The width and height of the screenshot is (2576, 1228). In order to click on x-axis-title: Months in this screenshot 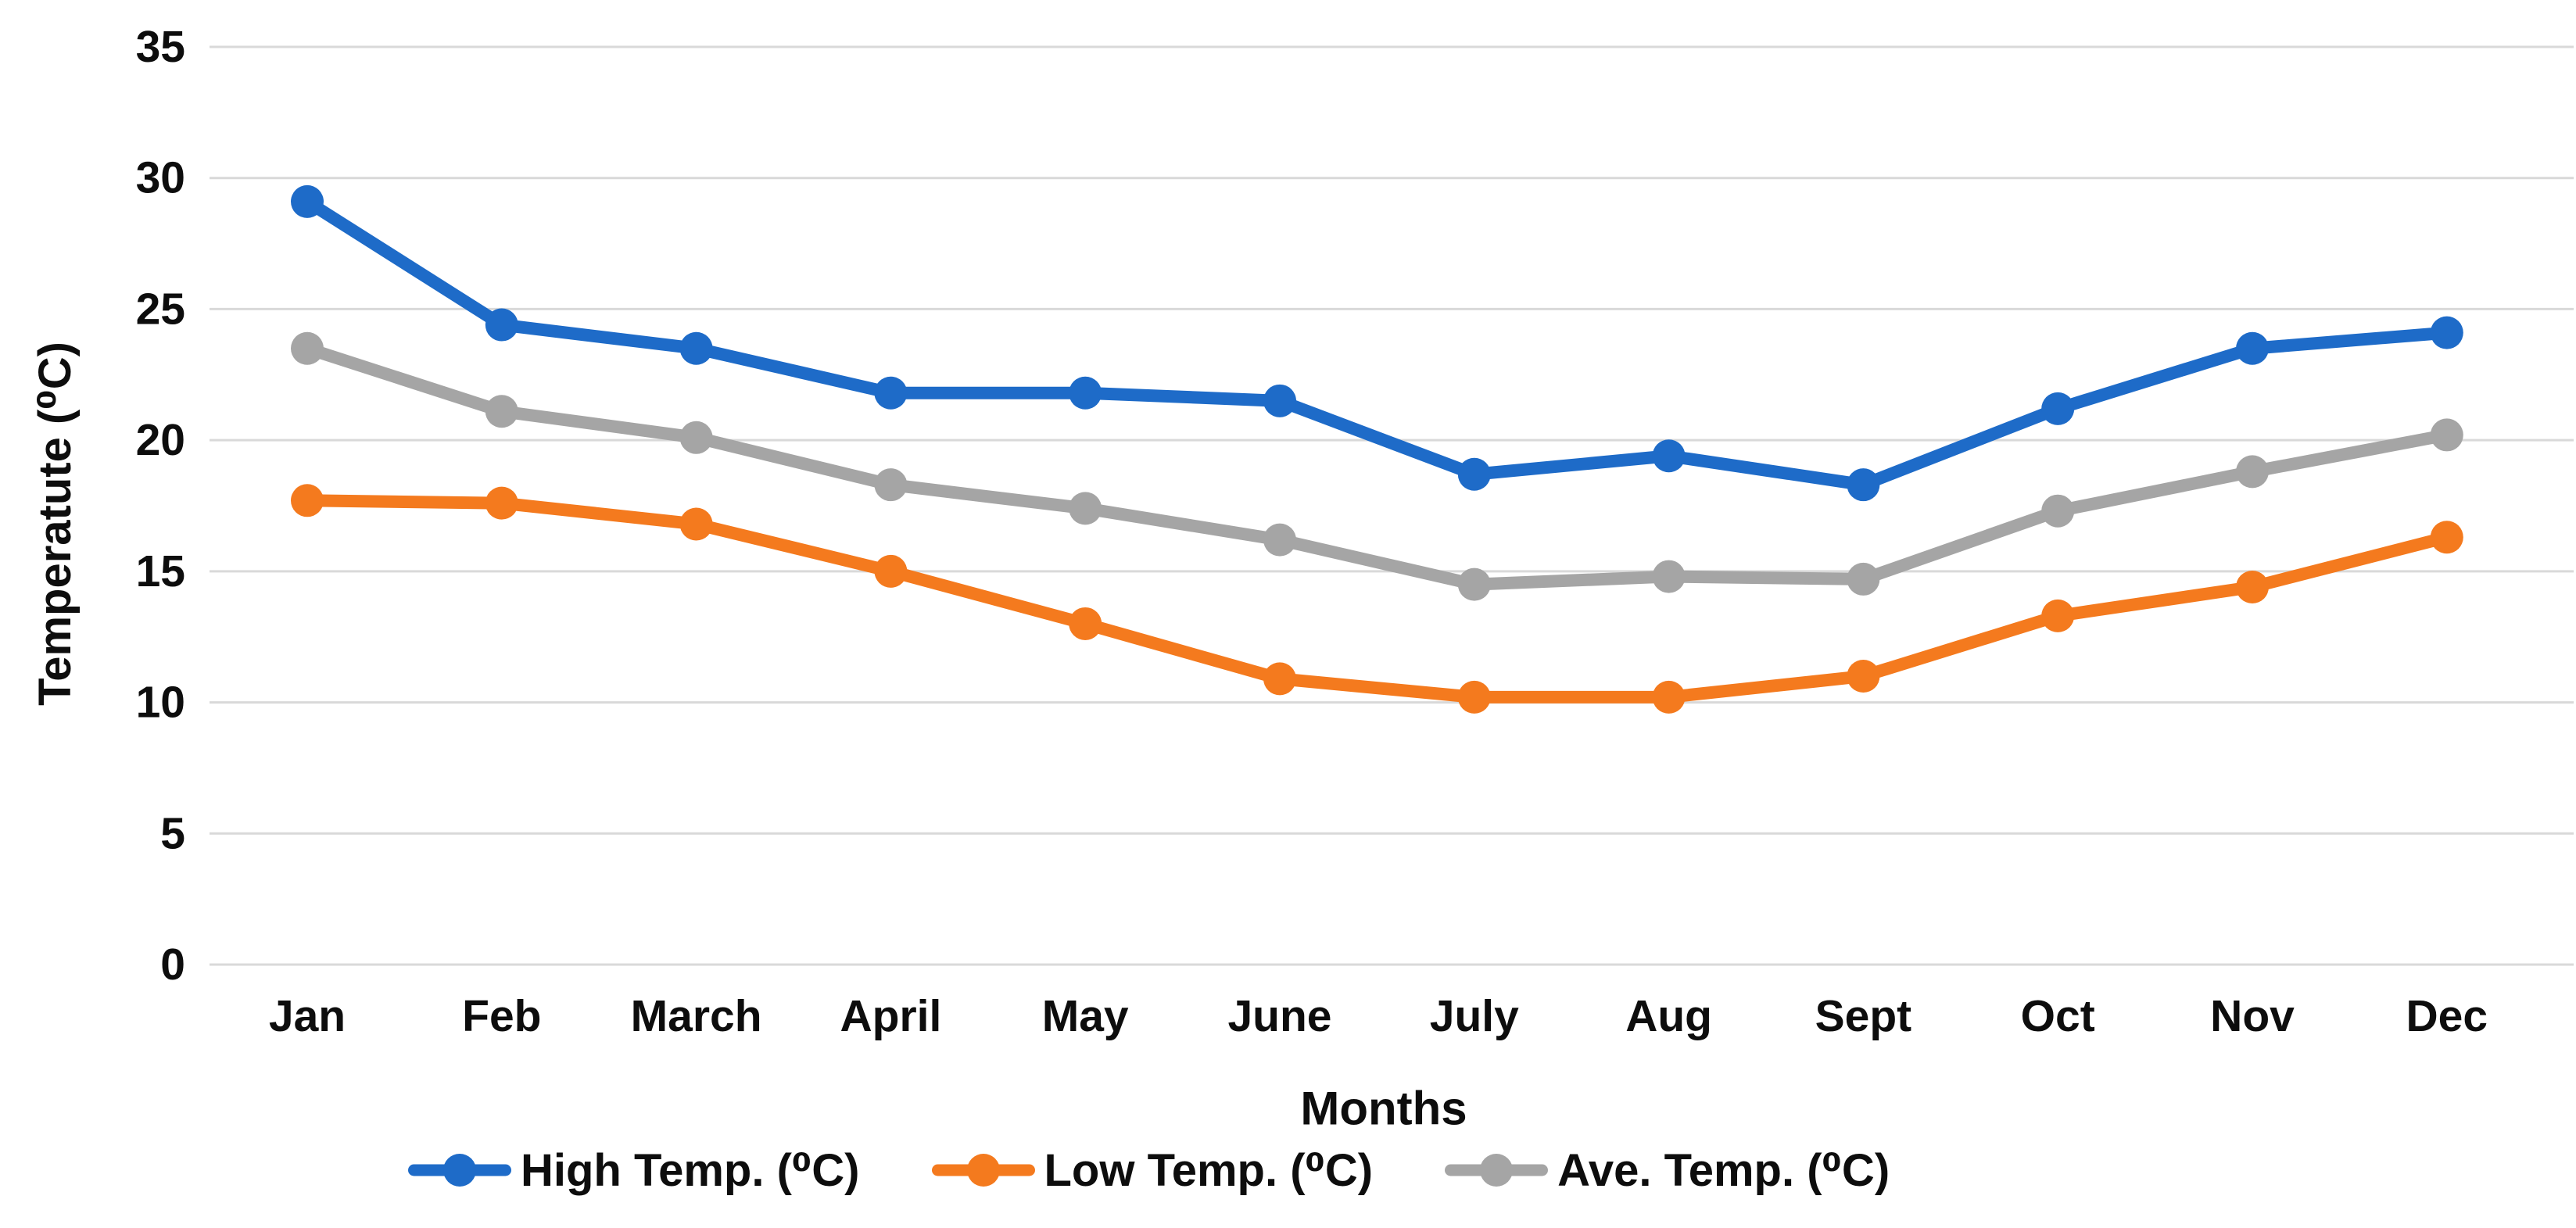, I will do `click(1383, 1108)`.